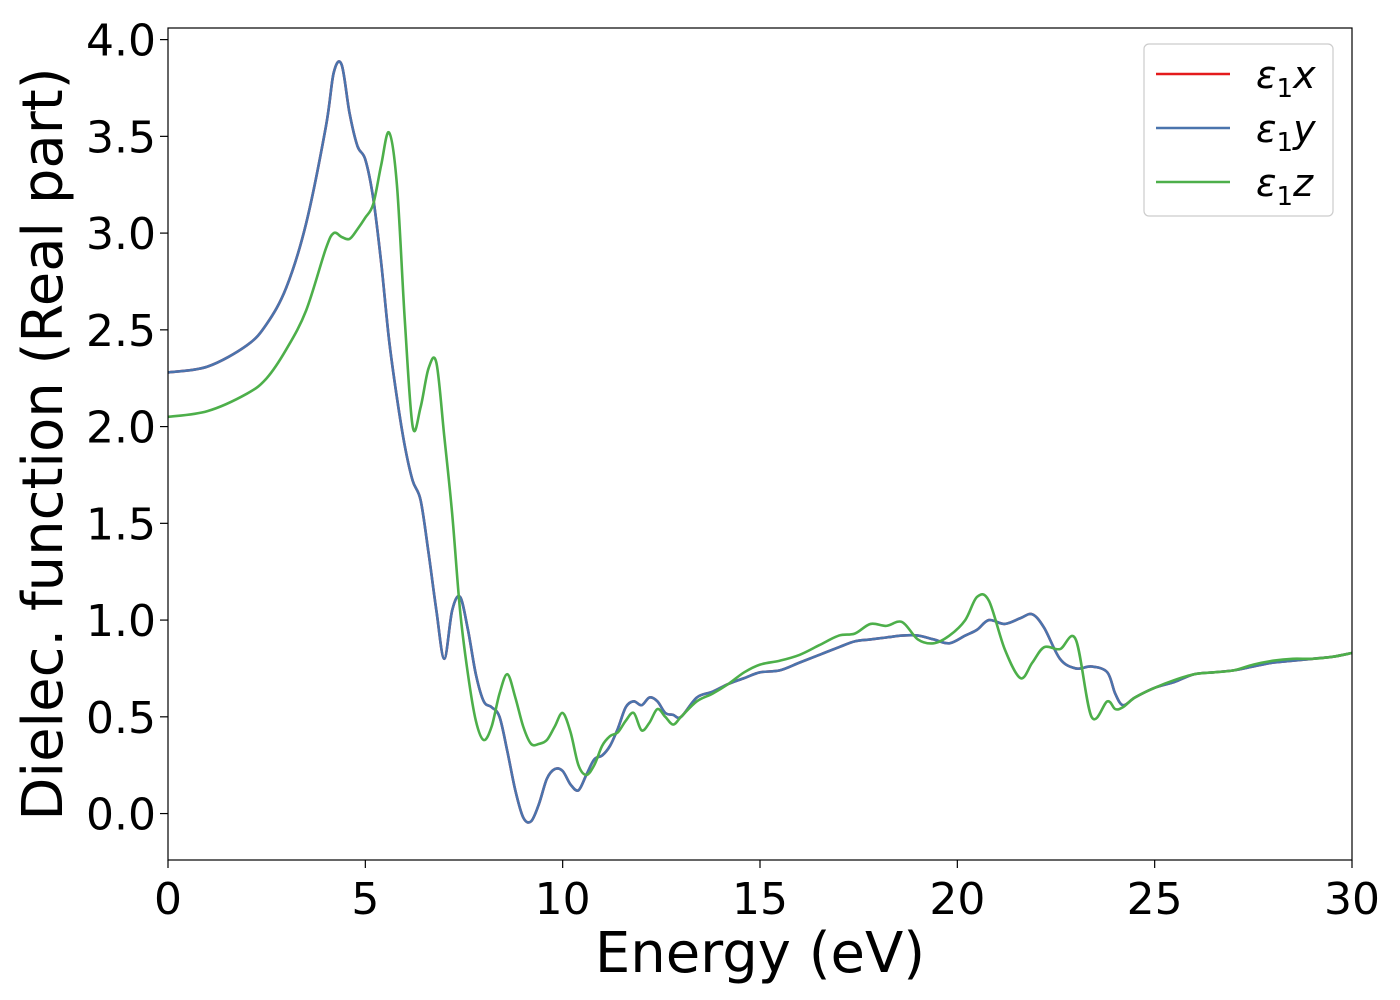 This screenshot has height=1000, width=1400. What do you see at coordinates (121, 815) in the screenshot?
I see `y-tick-label: 0.0` at bounding box center [121, 815].